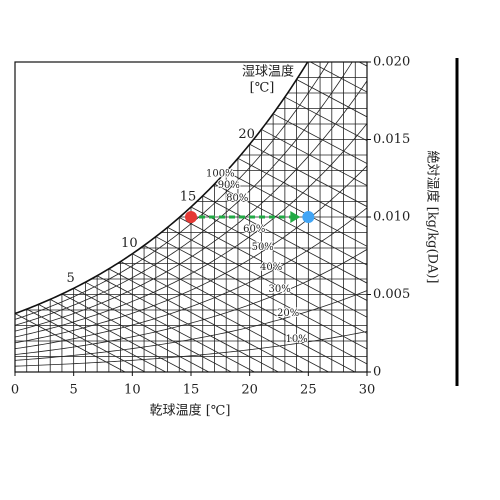 The height and width of the screenshot is (500, 500). Describe the element at coordinates (246, 134) in the screenshot. I see `wet-bulb-label: 20` at that location.